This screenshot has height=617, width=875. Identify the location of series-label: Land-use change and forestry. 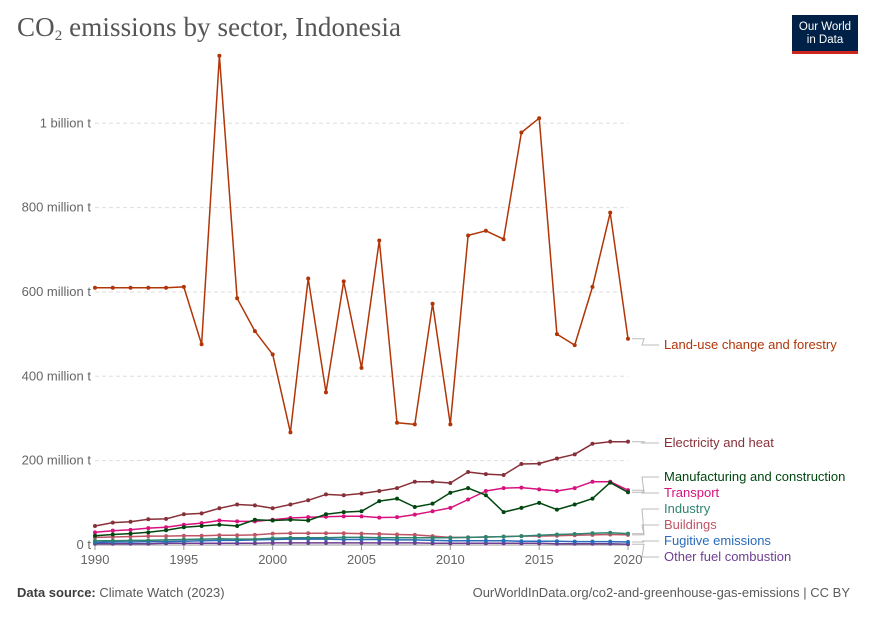
(750, 344).